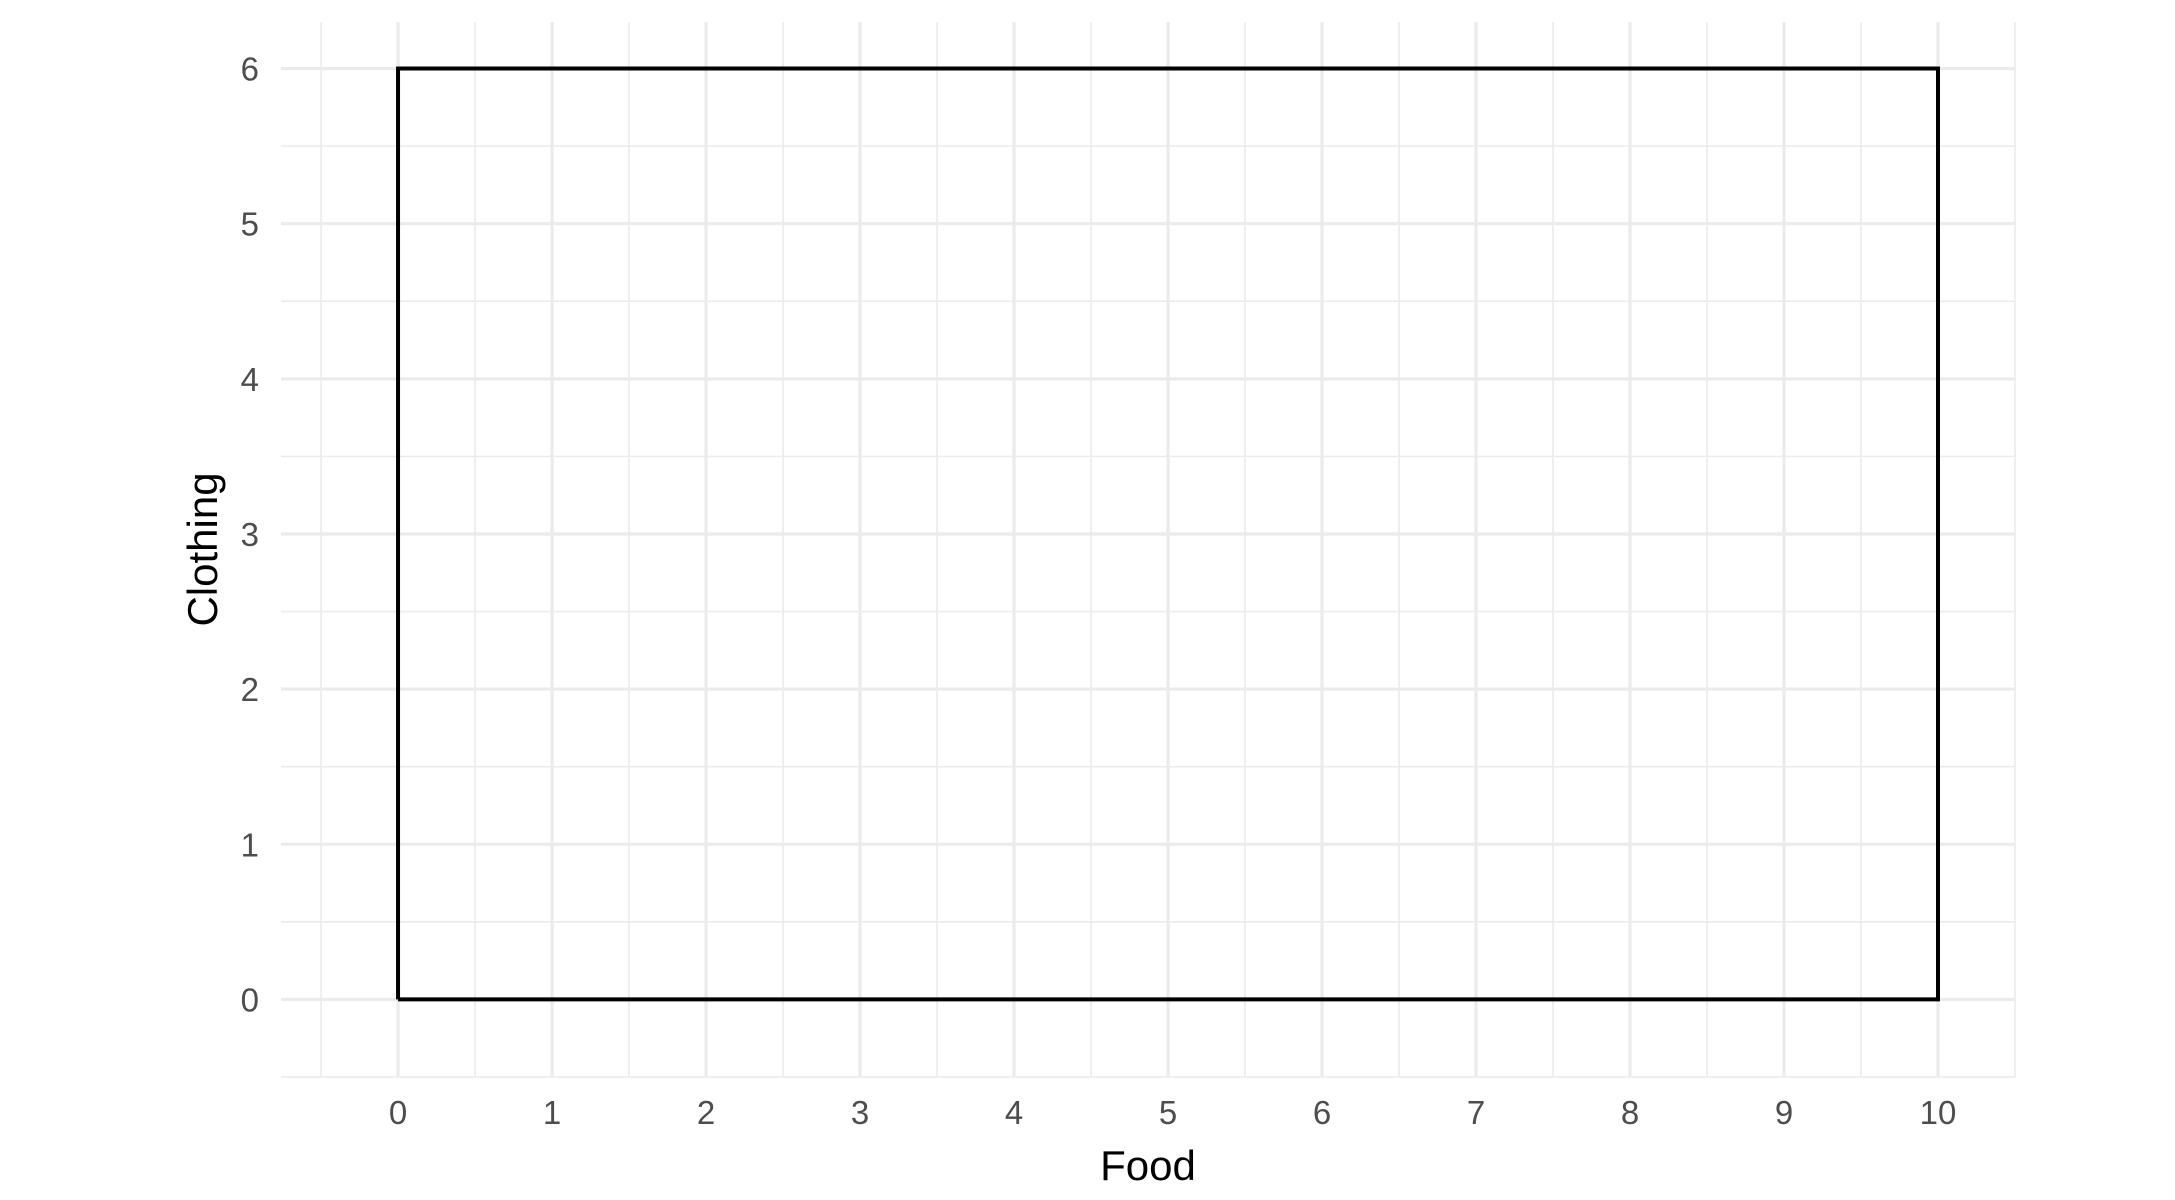 This screenshot has height=1200, width=2175. Describe the element at coordinates (1630, 1112) in the screenshot. I see `x-tick-label: 8` at that location.